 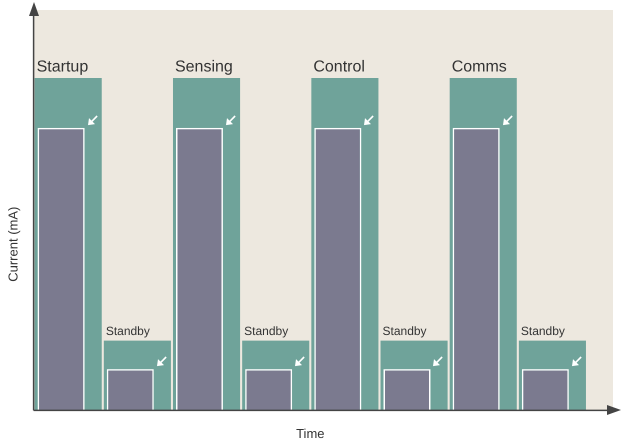 I want to click on x-tick-label: Control, so click(x=339, y=67).